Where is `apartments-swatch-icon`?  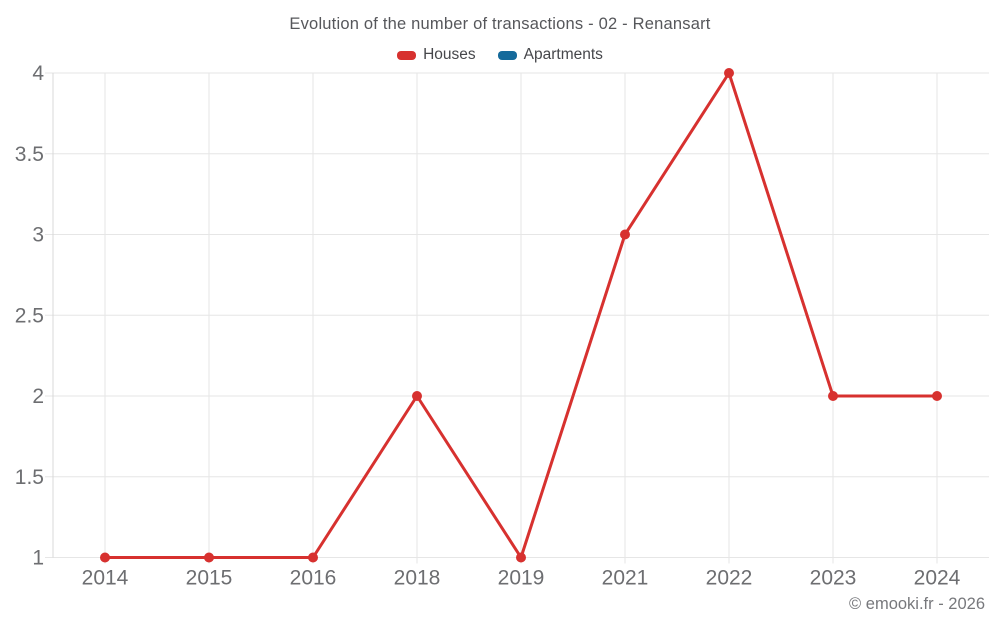 apartments-swatch-icon is located at coordinates (507, 55).